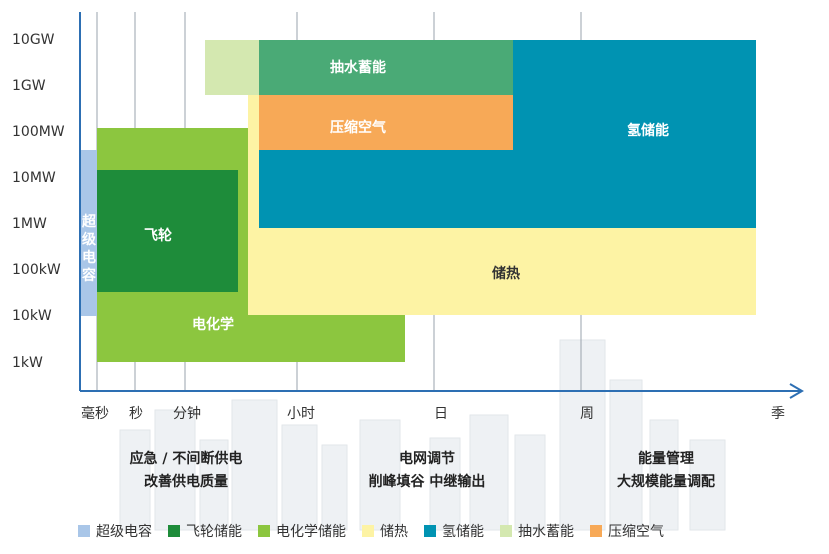 The width and height of the screenshot is (829, 554). What do you see at coordinates (186, 459) in the screenshot?
I see `application-emergency-line1: 应急 / 不间断供电` at bounding box center [186, 459].